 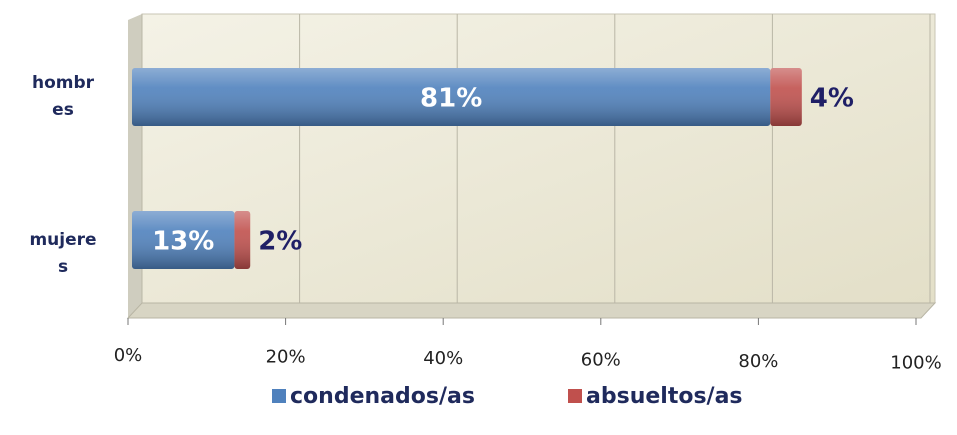 What do you see at coordinates (128, 355) in the screenshot?
I see `x-tick-label: 0%` at bounding box center [128, 355].